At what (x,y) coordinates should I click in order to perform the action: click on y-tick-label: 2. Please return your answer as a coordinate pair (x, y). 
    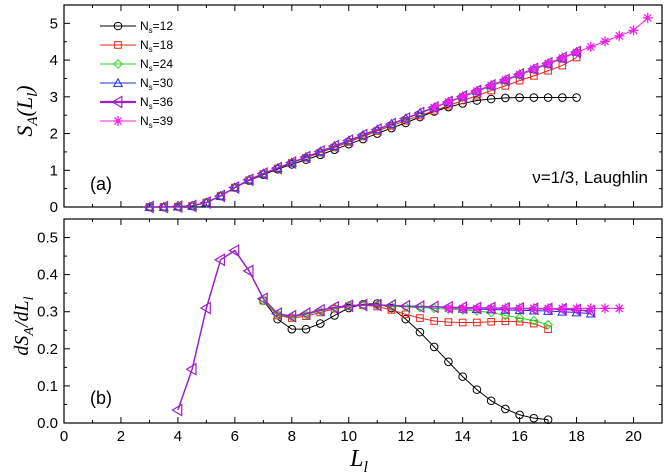
    Looking at the image, I should click on (54, 134).